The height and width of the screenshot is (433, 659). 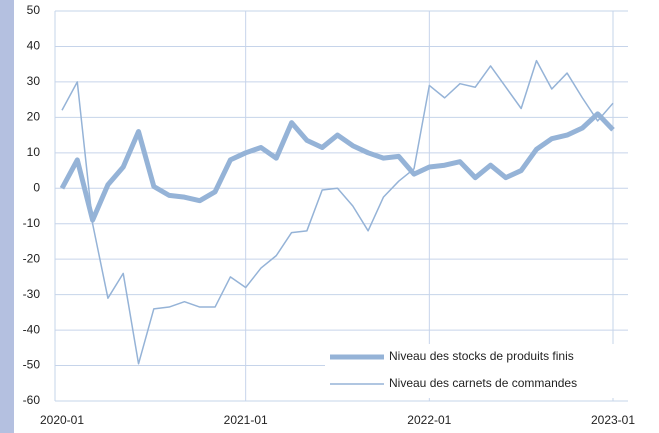 What do you see at coordinates (32, 329) in the screenshot?
I see `y-tick-label: -40` at bounding box center [32, 329].